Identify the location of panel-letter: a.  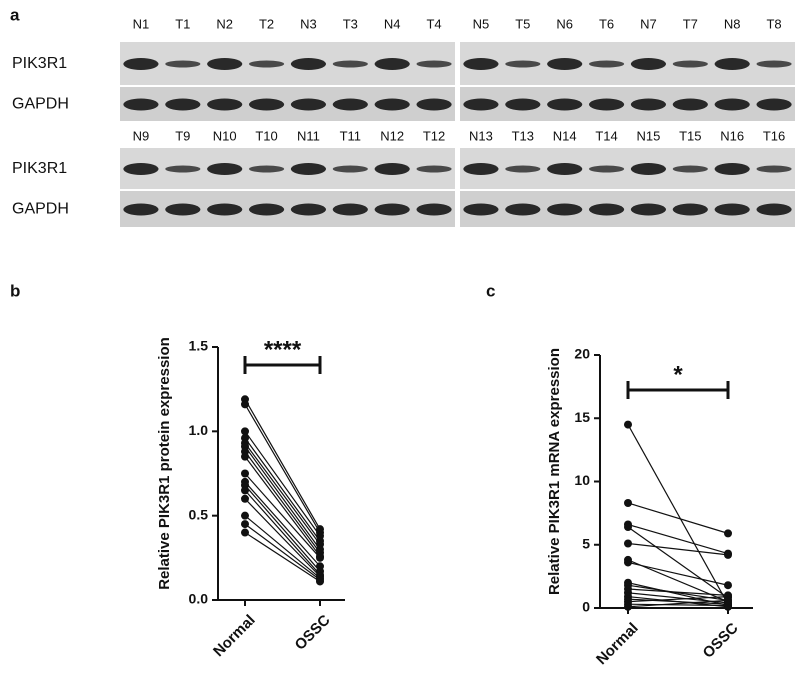
(15, 14).